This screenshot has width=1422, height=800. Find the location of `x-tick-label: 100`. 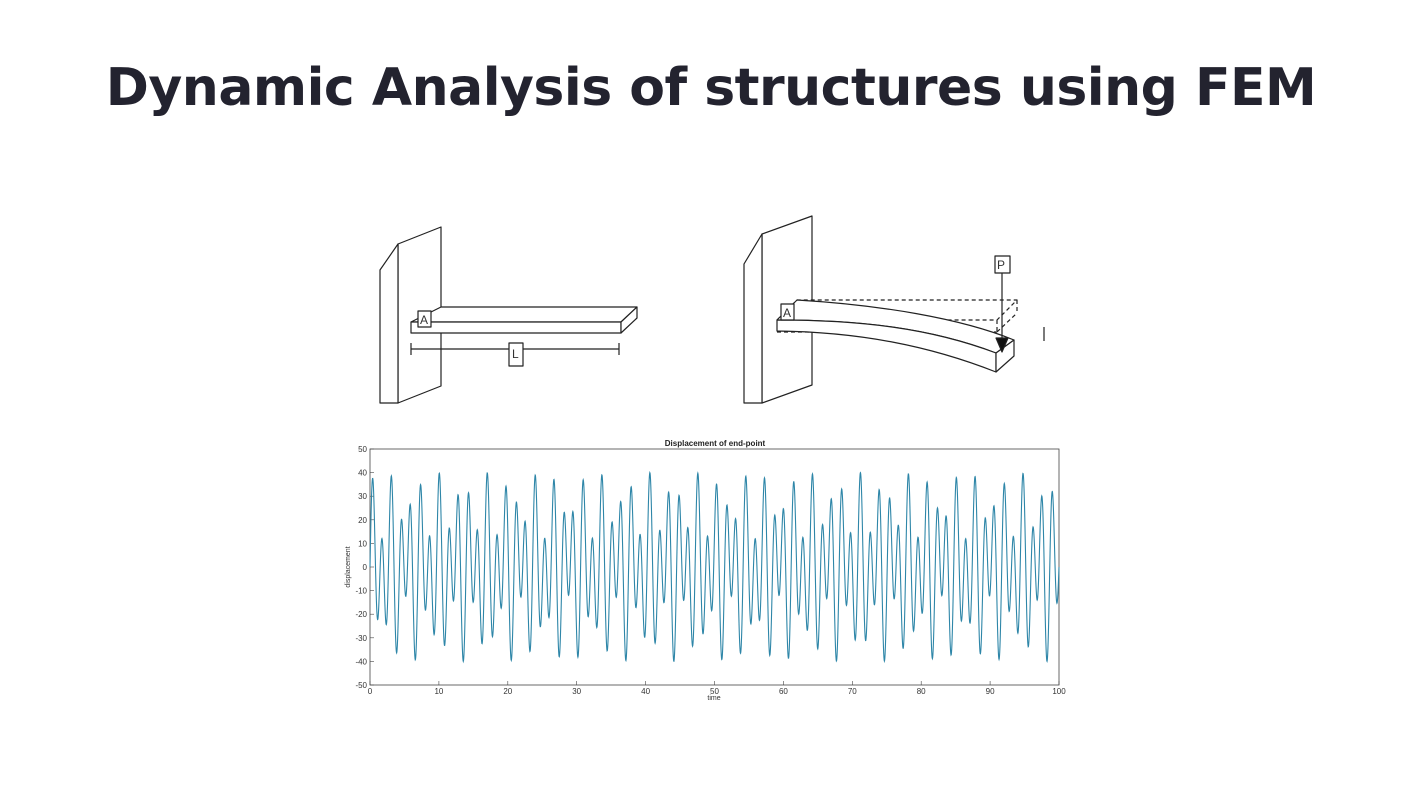

x-tick-label: 100 is located at coordinates (1059, 691).